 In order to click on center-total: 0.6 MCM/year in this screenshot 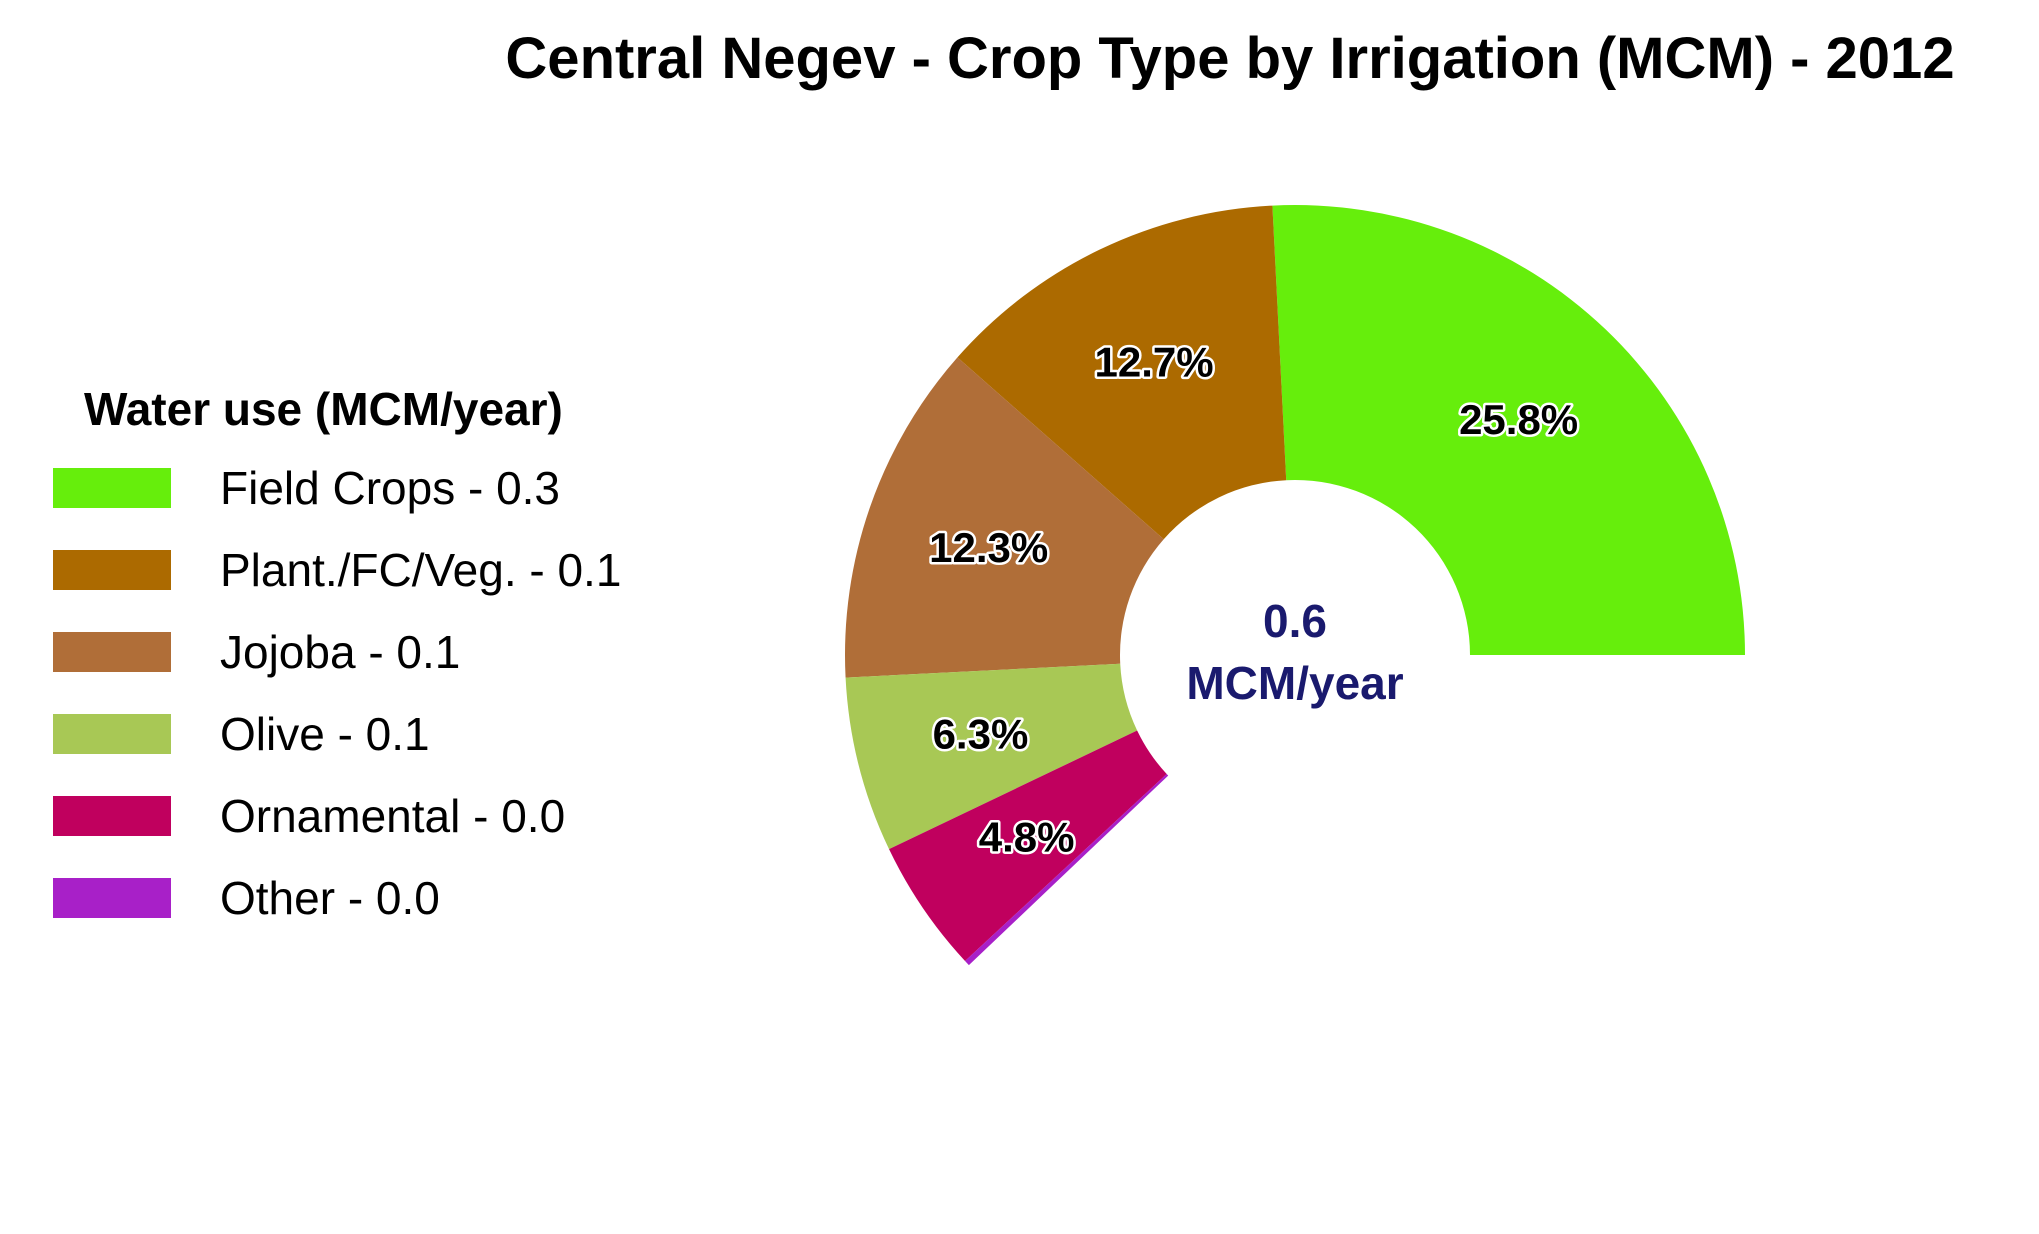, I will do `click(1294, 652)`.